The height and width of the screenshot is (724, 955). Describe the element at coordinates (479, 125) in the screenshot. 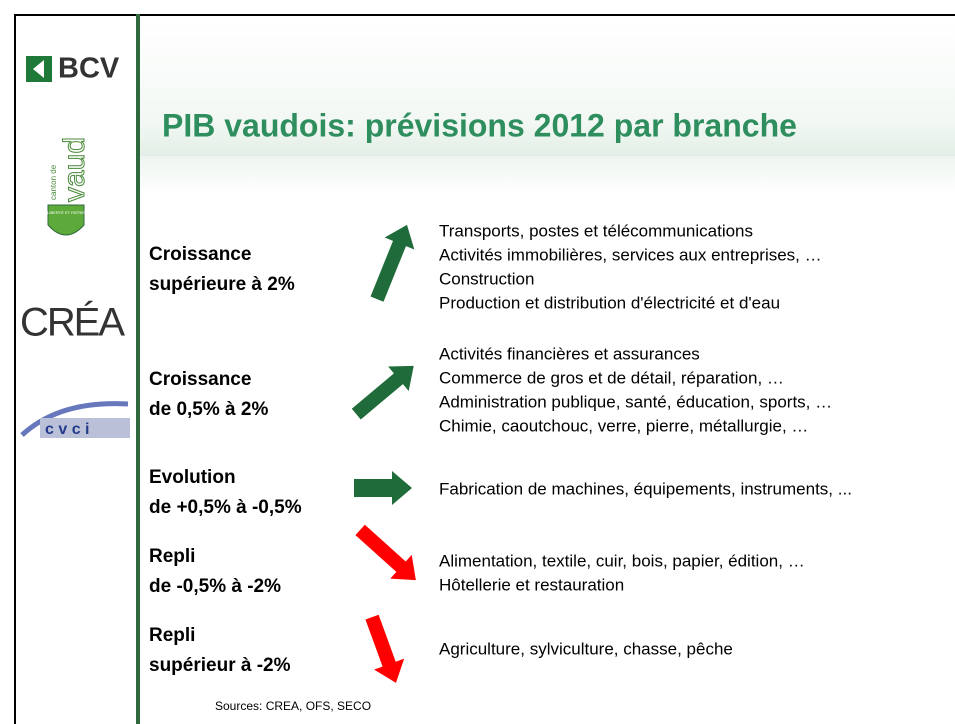

I see `title: PIB vaudois: prévisions 2012 par branche` at that location.